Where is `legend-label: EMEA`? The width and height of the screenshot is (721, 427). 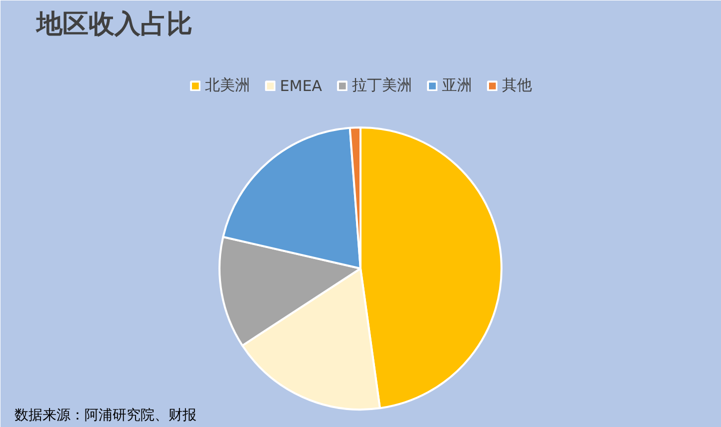
legend-label: EMEA is located at coordinates (301, 85).